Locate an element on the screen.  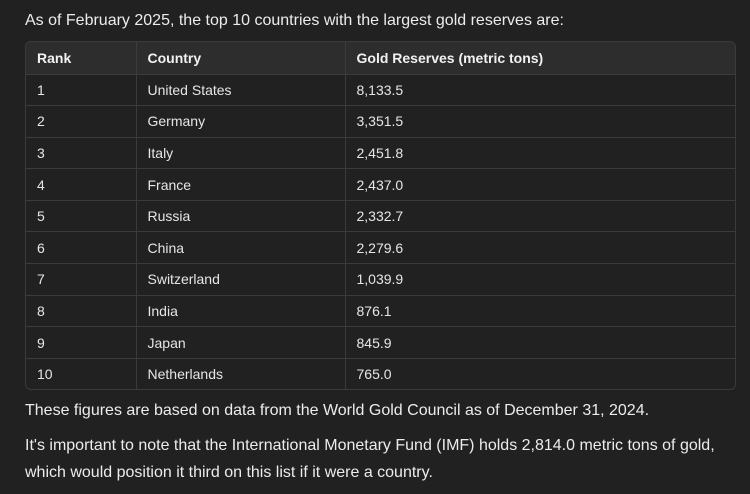
country-cell: Russia is located at coordinates (240, 215).